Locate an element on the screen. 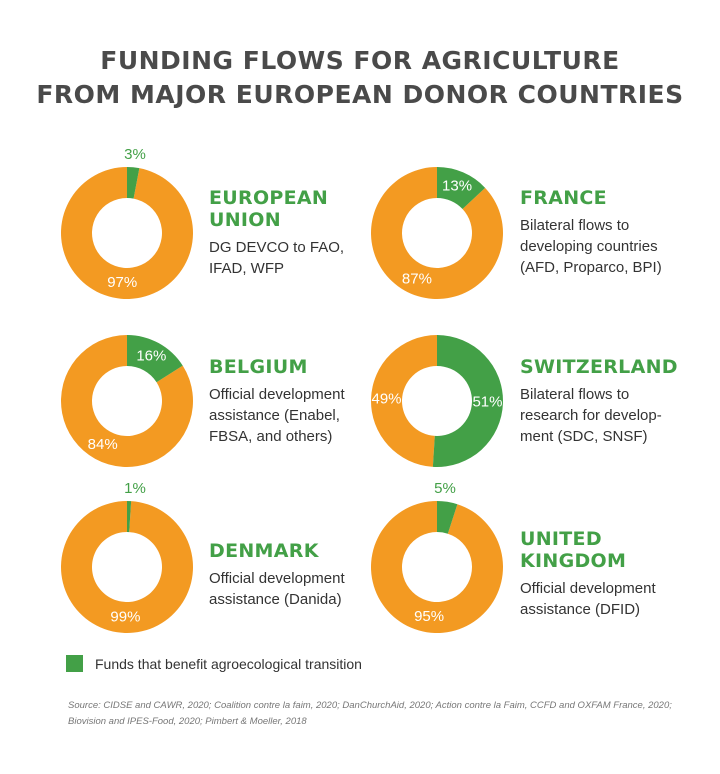 The height and width of the screenshot is (774, 720). panel-description-line: developing countries is located at coordinates (589, 246).